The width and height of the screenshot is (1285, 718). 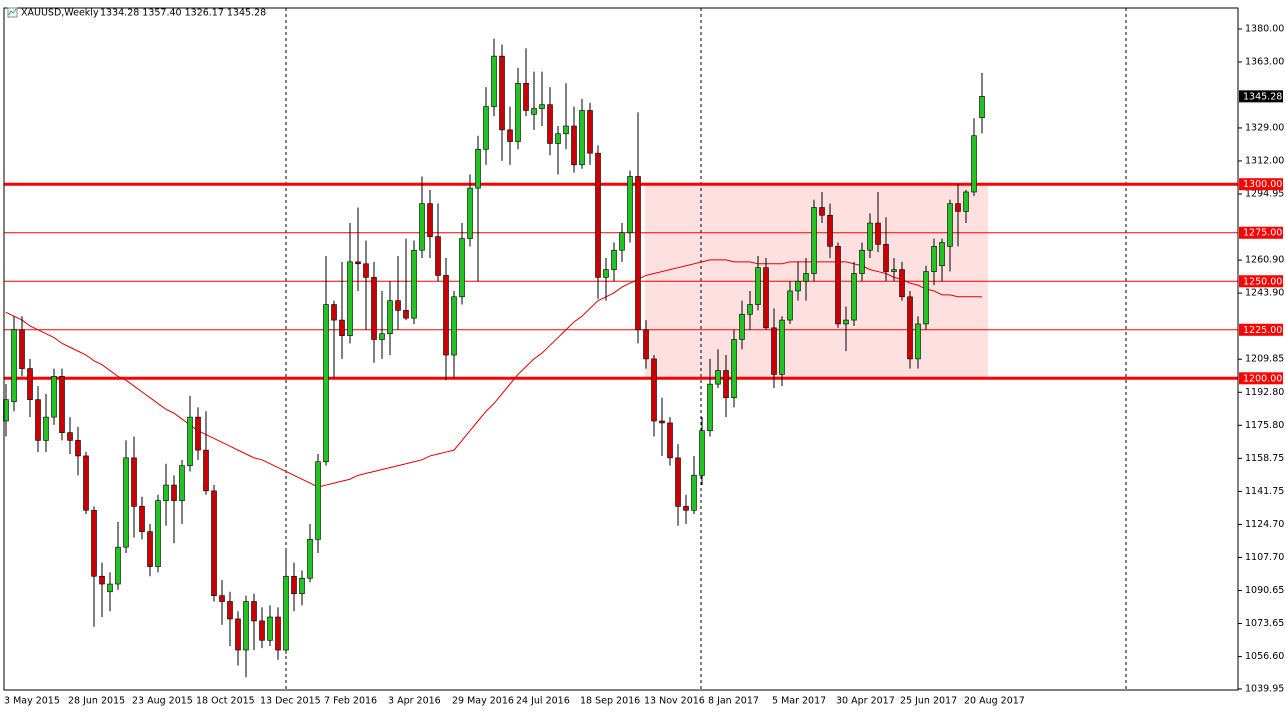 What do you see at coordinates (1264, 590) in the screenshot?
I see `y-tick-label: 1090.65` at bounding box center [1264, 590].